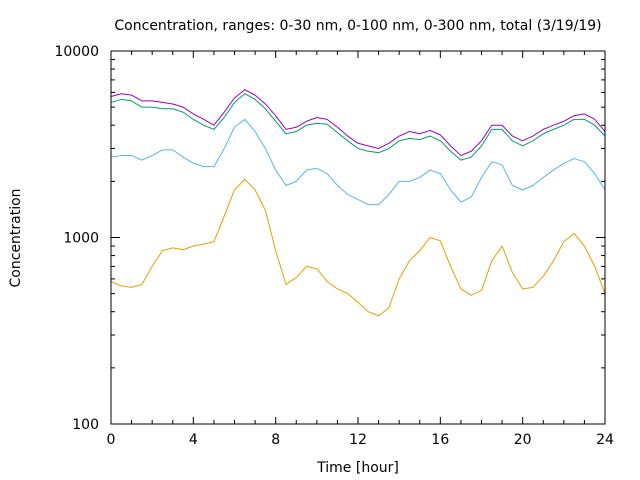  Describe the element at coordinates (358, 440) in the screenshot. I see `x-tick-label: 12` at that location.